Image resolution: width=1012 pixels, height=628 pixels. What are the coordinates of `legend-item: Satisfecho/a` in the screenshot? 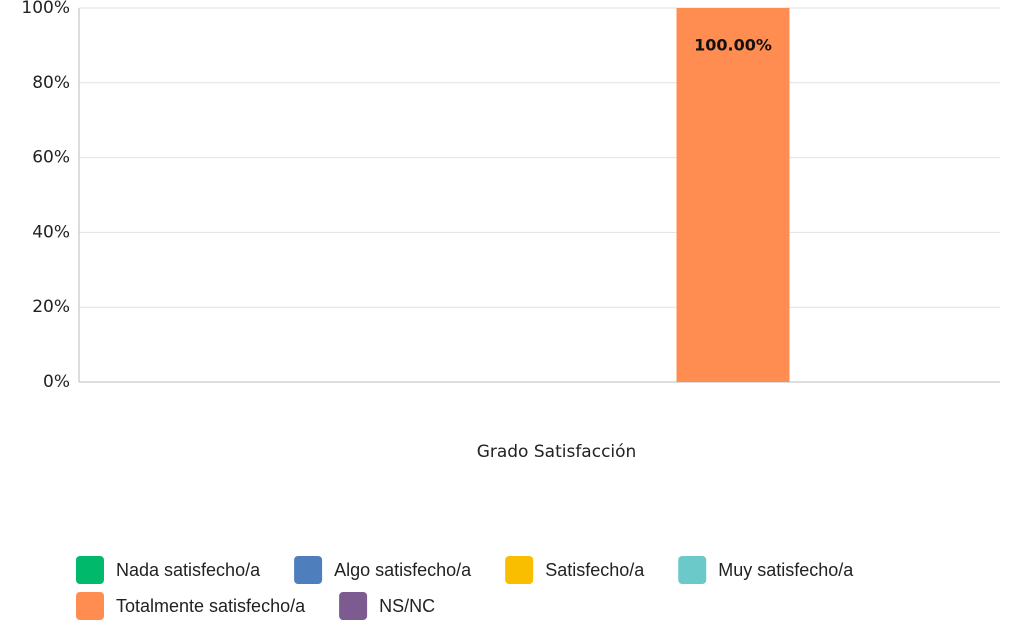 It's located at (575, 570).